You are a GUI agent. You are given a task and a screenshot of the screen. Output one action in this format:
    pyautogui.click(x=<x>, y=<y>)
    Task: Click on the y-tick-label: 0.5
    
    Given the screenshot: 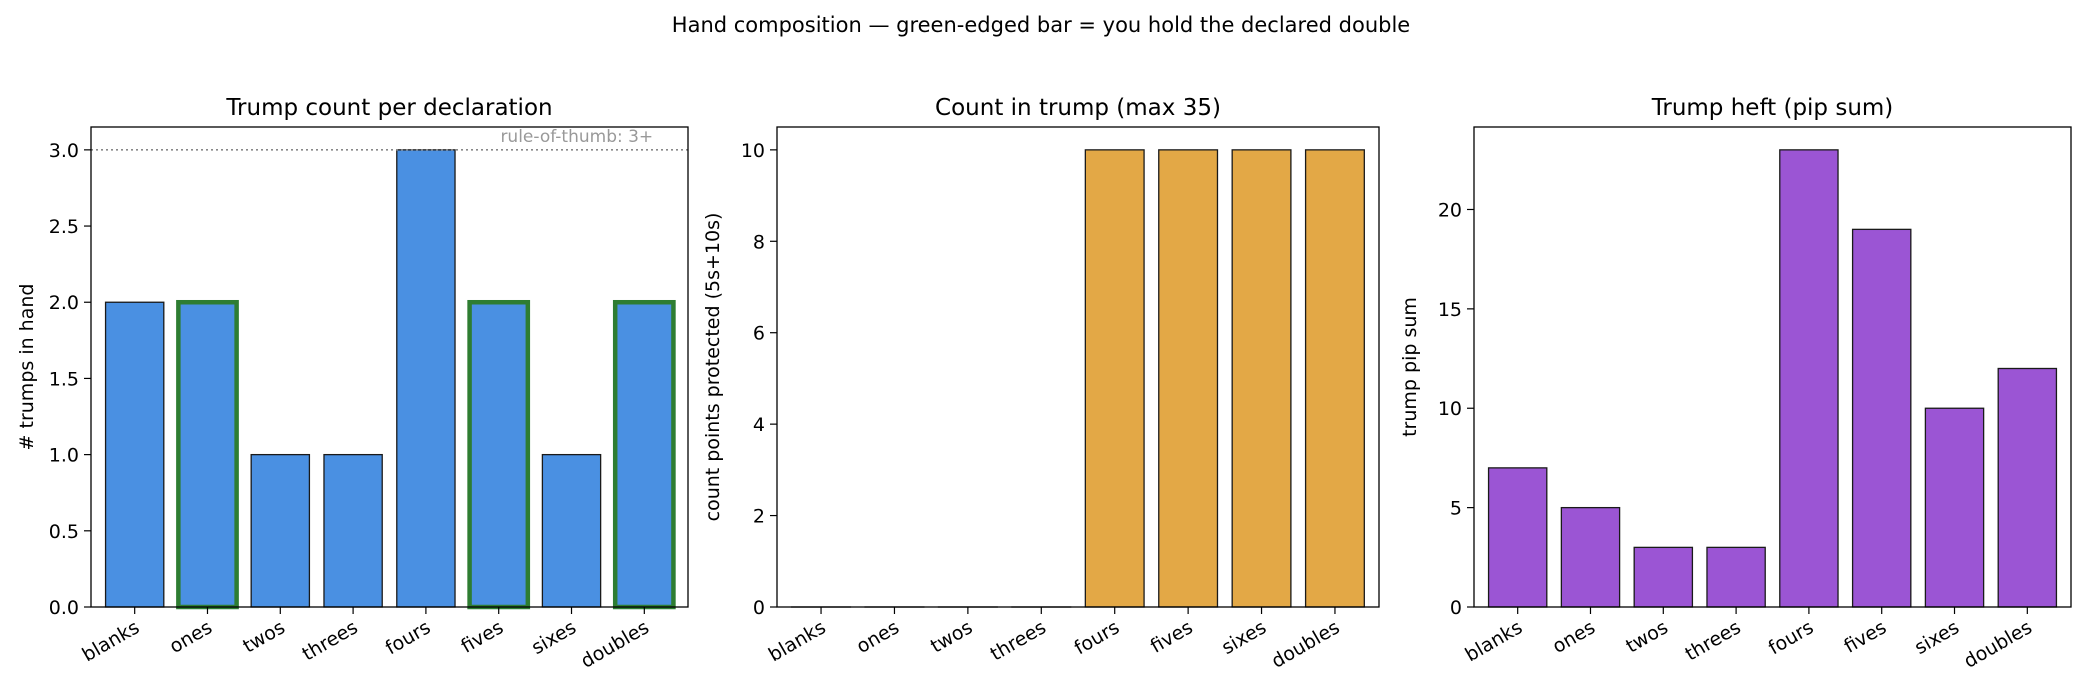 What is the action you would take?
    pyautogui.click(x=64, y=532)
    